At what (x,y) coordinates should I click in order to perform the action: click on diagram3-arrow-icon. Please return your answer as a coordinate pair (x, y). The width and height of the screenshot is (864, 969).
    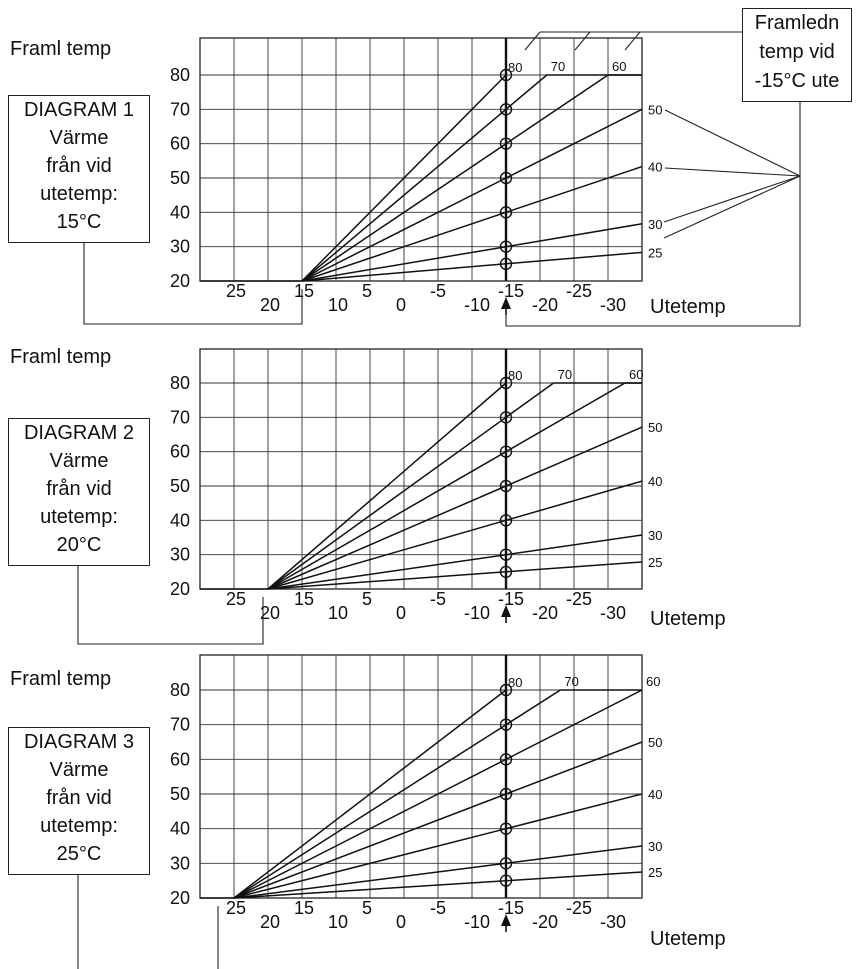
    Looking at the image, I should click on (506, 920).